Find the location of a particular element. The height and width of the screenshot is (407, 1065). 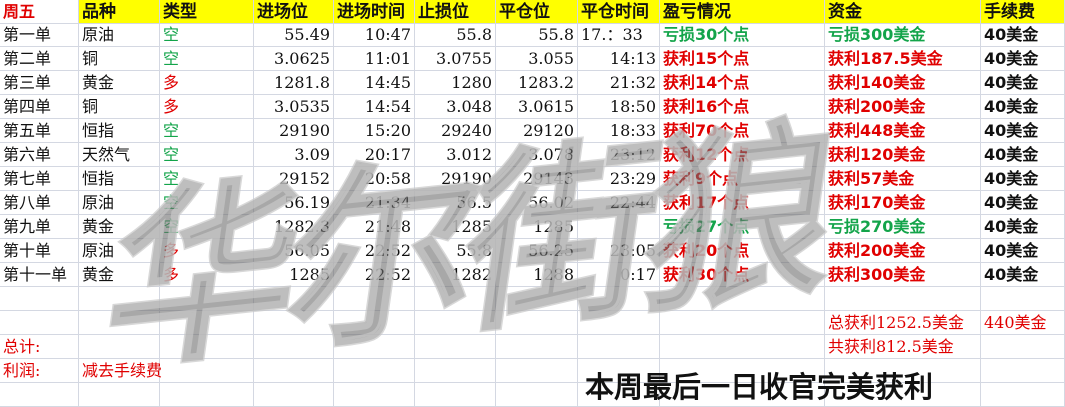

cell-exit-time: 22:44 is located at coordinates (619, 203).